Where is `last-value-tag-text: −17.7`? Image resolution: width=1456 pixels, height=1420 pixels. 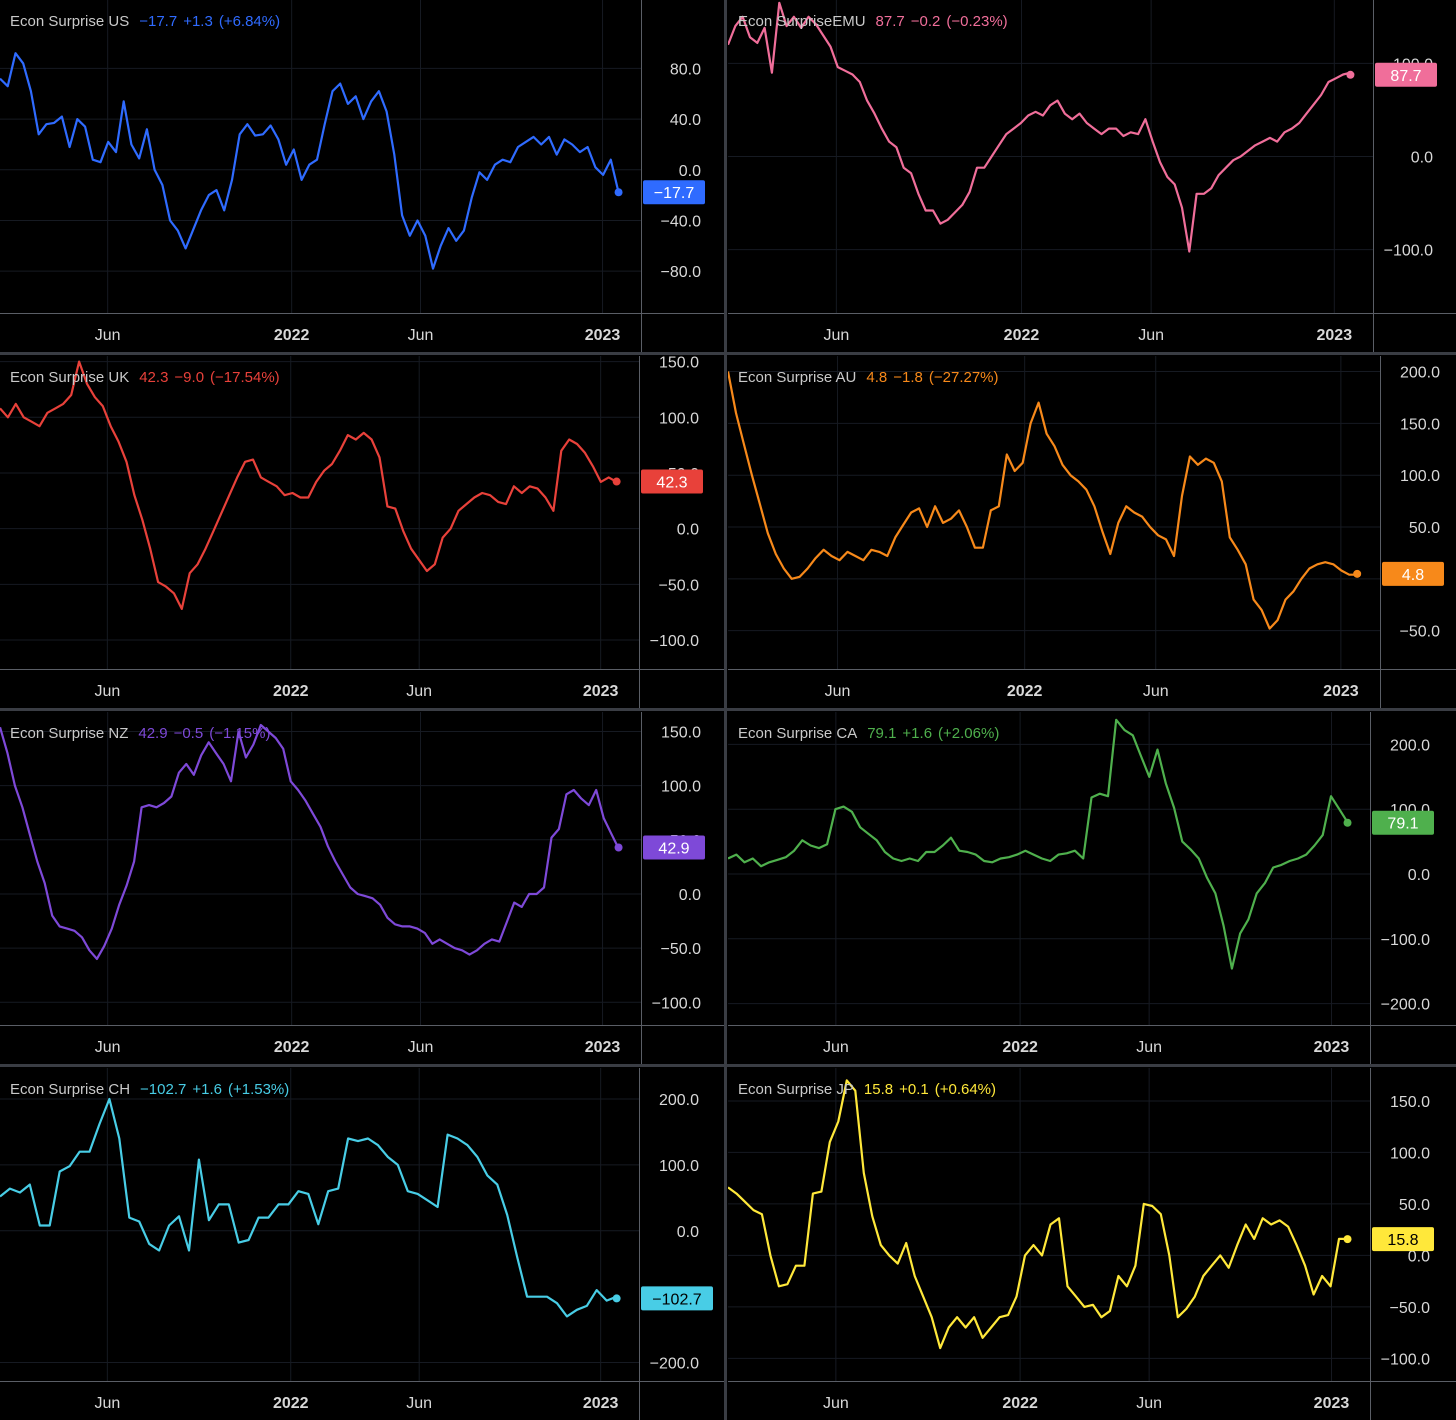
last-value-tag-text: −17.7 is located at coordinates (674, 193).